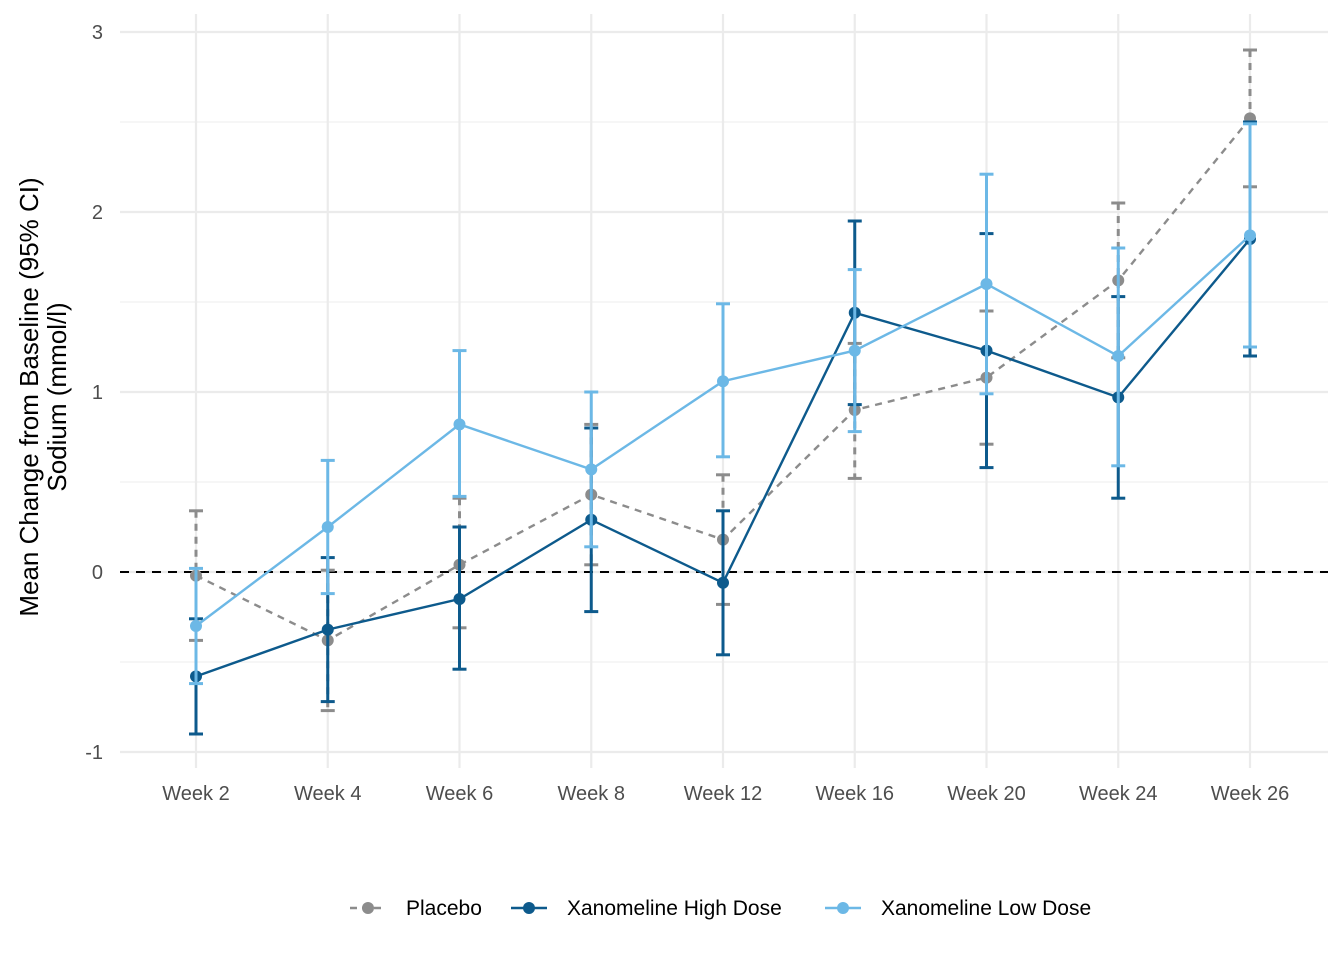 The width and height of the screenshot is (1344, 960). Describe the element at coordinates (444, 908) in the screenshot. I see `legend-label: Placebo` at that location.